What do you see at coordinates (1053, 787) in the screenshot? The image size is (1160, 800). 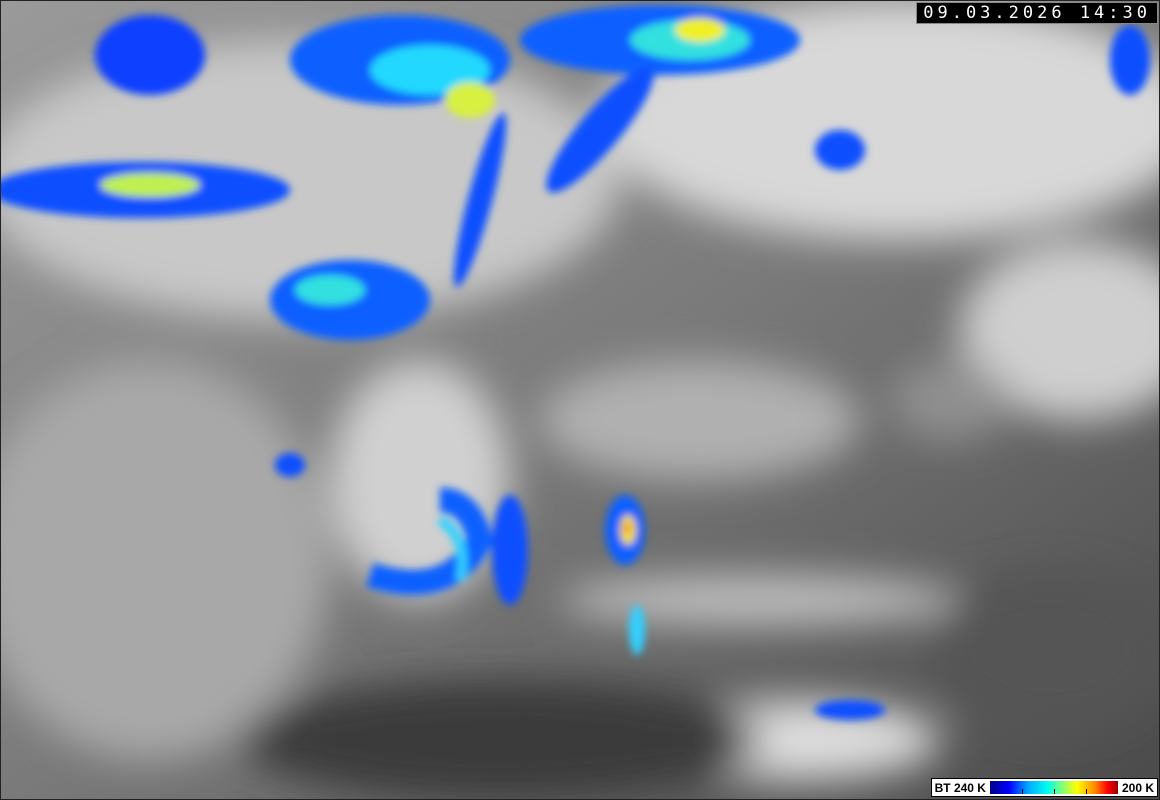 I see `colorbar` at bounding box center [1053, 787].